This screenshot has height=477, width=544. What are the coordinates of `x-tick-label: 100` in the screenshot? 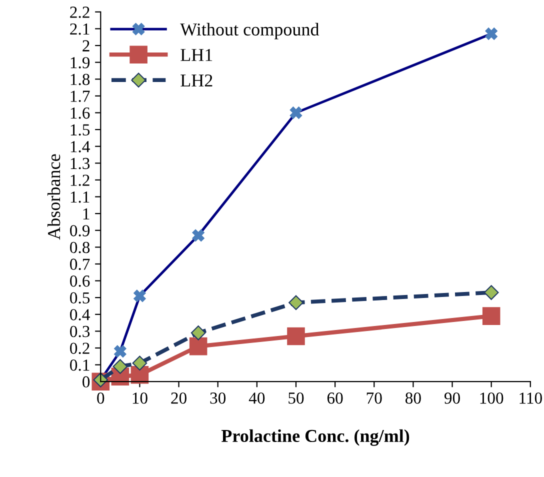 It's located at (492, 398).